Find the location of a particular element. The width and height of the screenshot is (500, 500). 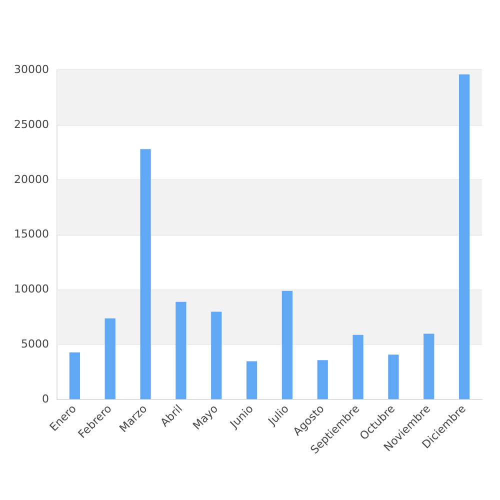

y-tick-label: 25000 is located at coordinates (31, 124).